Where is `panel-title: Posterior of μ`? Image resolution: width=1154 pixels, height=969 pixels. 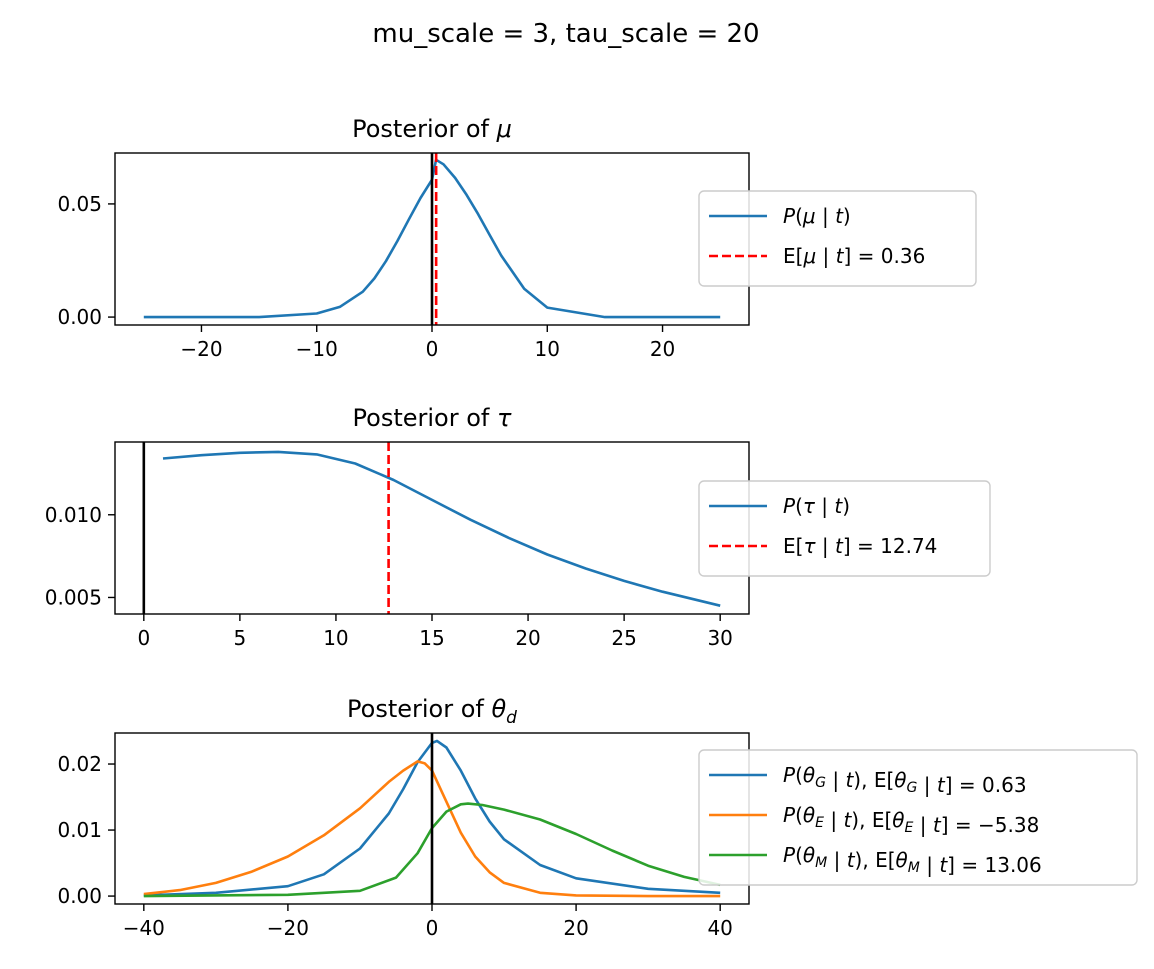 panel-title: Posterior of μ is located at coordinates (432, 129).